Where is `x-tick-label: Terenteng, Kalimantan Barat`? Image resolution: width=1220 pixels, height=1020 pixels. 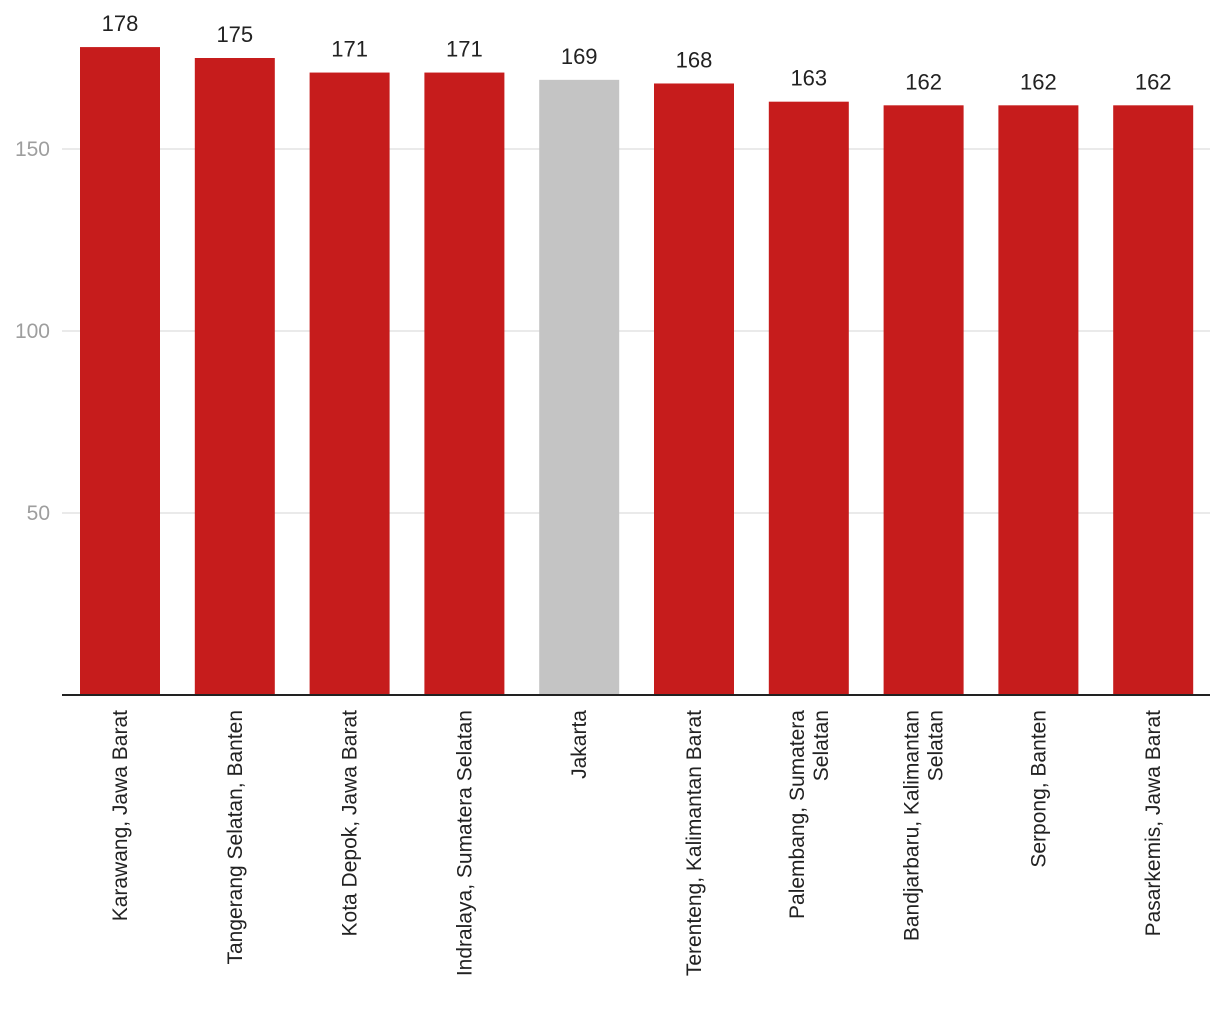 x-tick-label: Terenteng, Kalimantan Barat is located at coordinates (694, 843).